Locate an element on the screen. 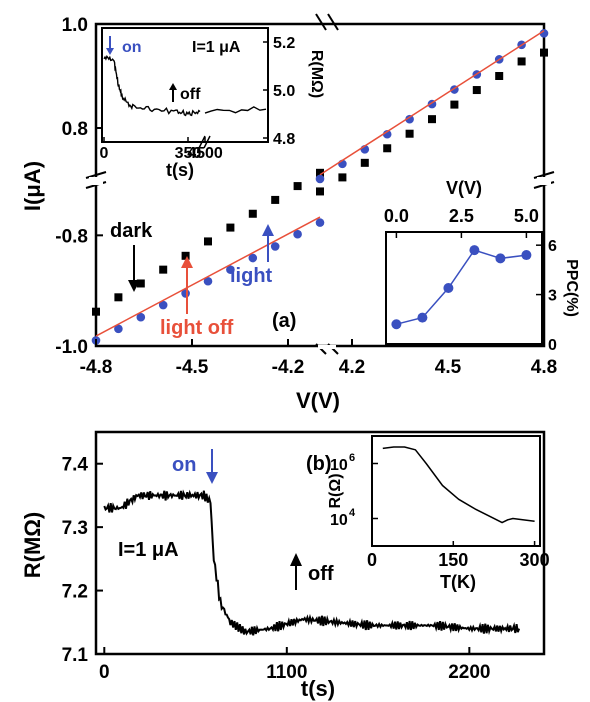 This screenshot has width=590, height=702. inset-b-xtick-label-1: 150 is located at coordinates (453, 560).